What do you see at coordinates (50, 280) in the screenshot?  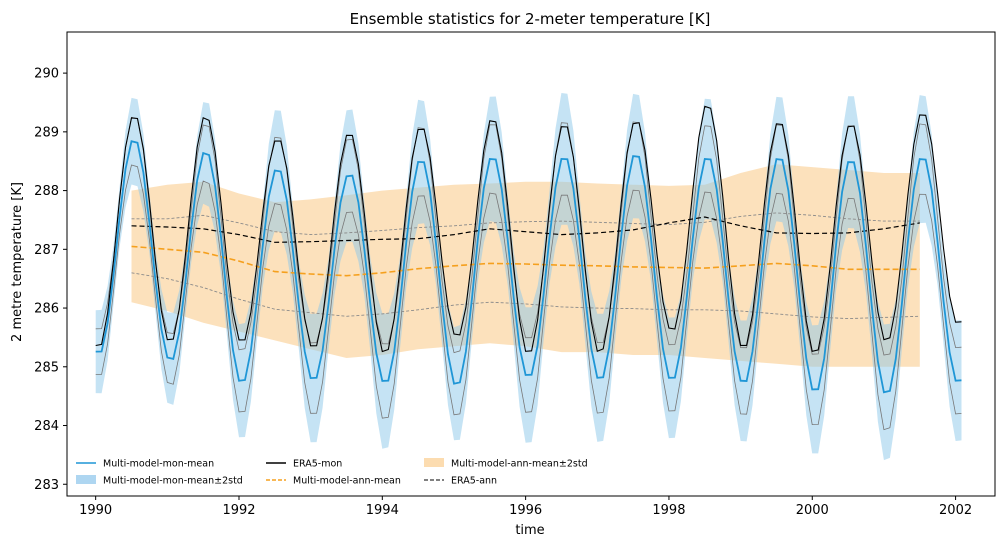 I see `y-axis: 283 284 285 286 287 288 289 290` at bounding box center [50, 280].